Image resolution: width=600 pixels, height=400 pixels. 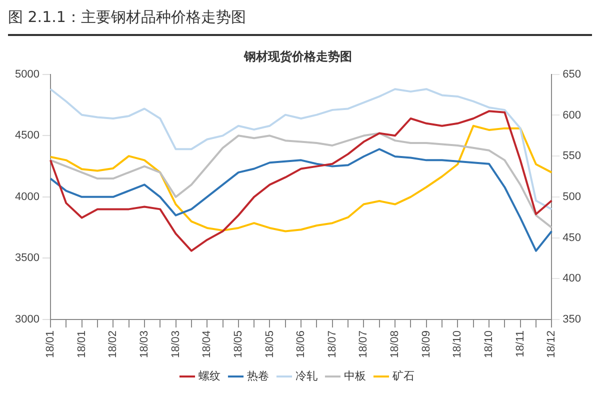 What do you see at coordinates (209, 375) in the screenshot?
I see `legend-label: 螺纹` at bounding box center [209, 375].